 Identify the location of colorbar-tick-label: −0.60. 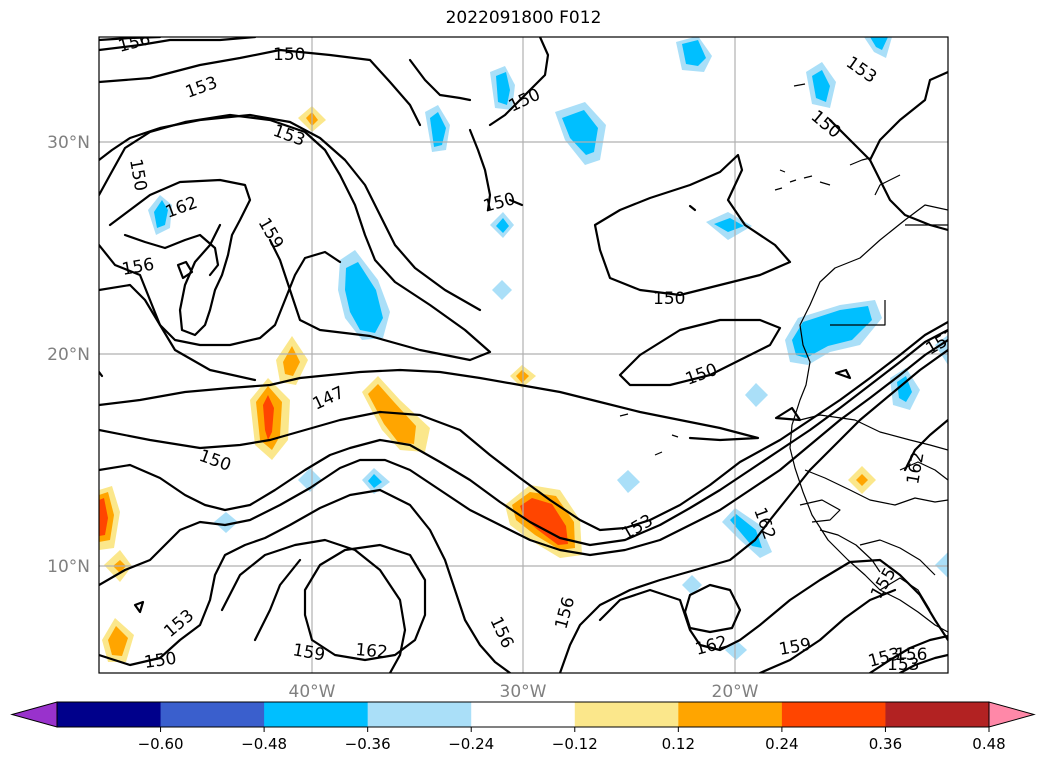
(161, 744).